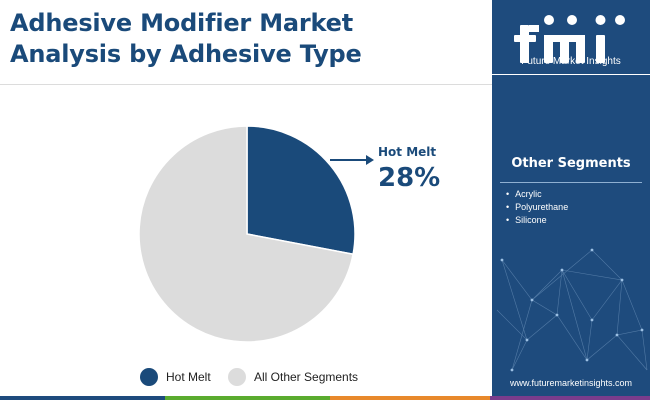 This screenshot has width=650, height=400. Describe the element at coordinates (570, 398) in the screenshot. I see `bar-segment-purple` at that location.